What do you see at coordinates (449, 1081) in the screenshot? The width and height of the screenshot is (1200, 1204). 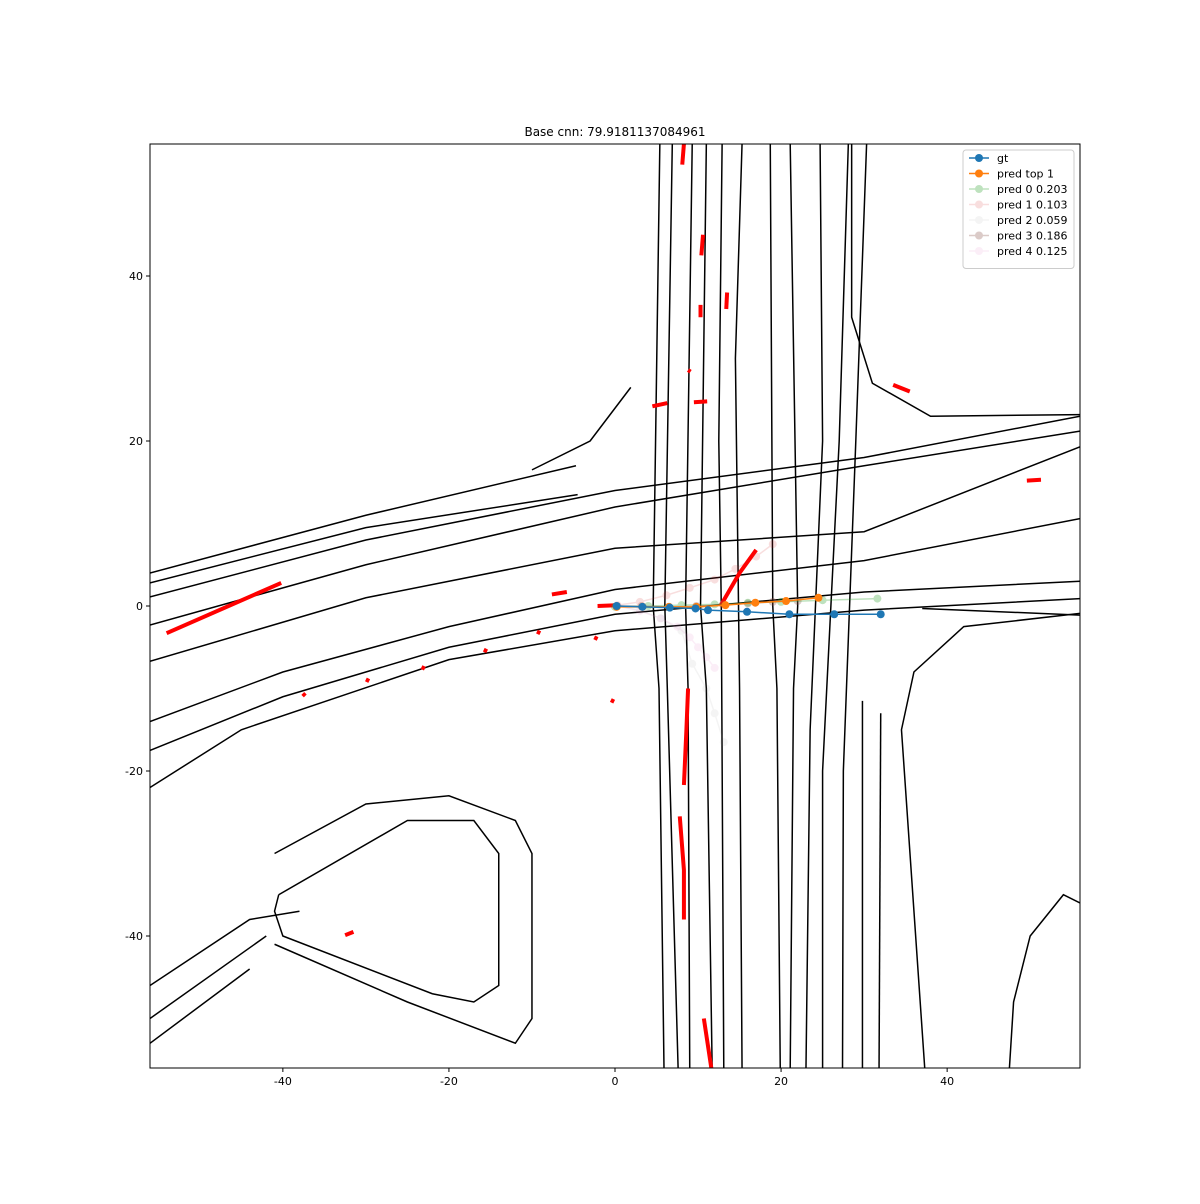 I see `x-tick-label: -20` at bounding box center [449, 1081].